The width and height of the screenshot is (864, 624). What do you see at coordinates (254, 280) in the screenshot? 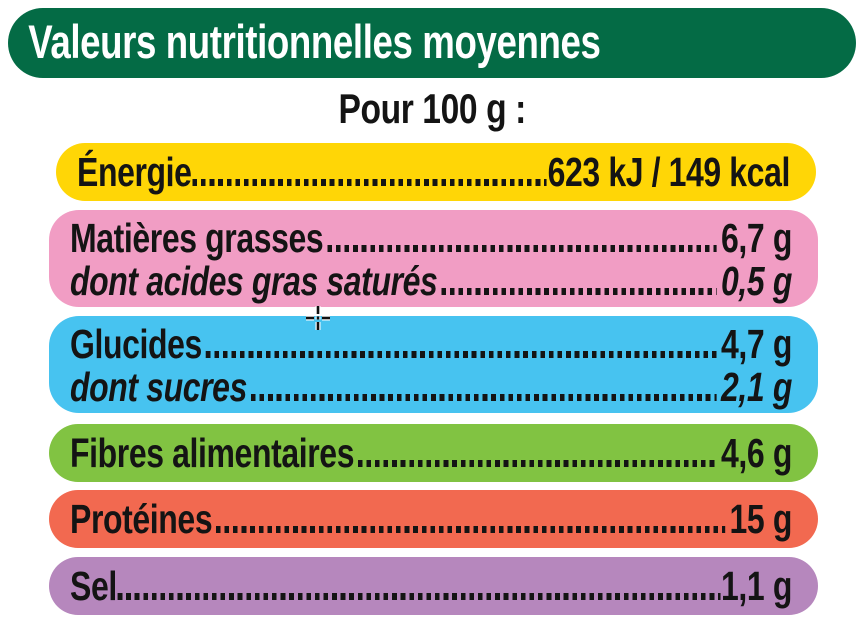
I see `sub-nutrient-label: dont acides gras saturés` at bounding box center [254, 280].